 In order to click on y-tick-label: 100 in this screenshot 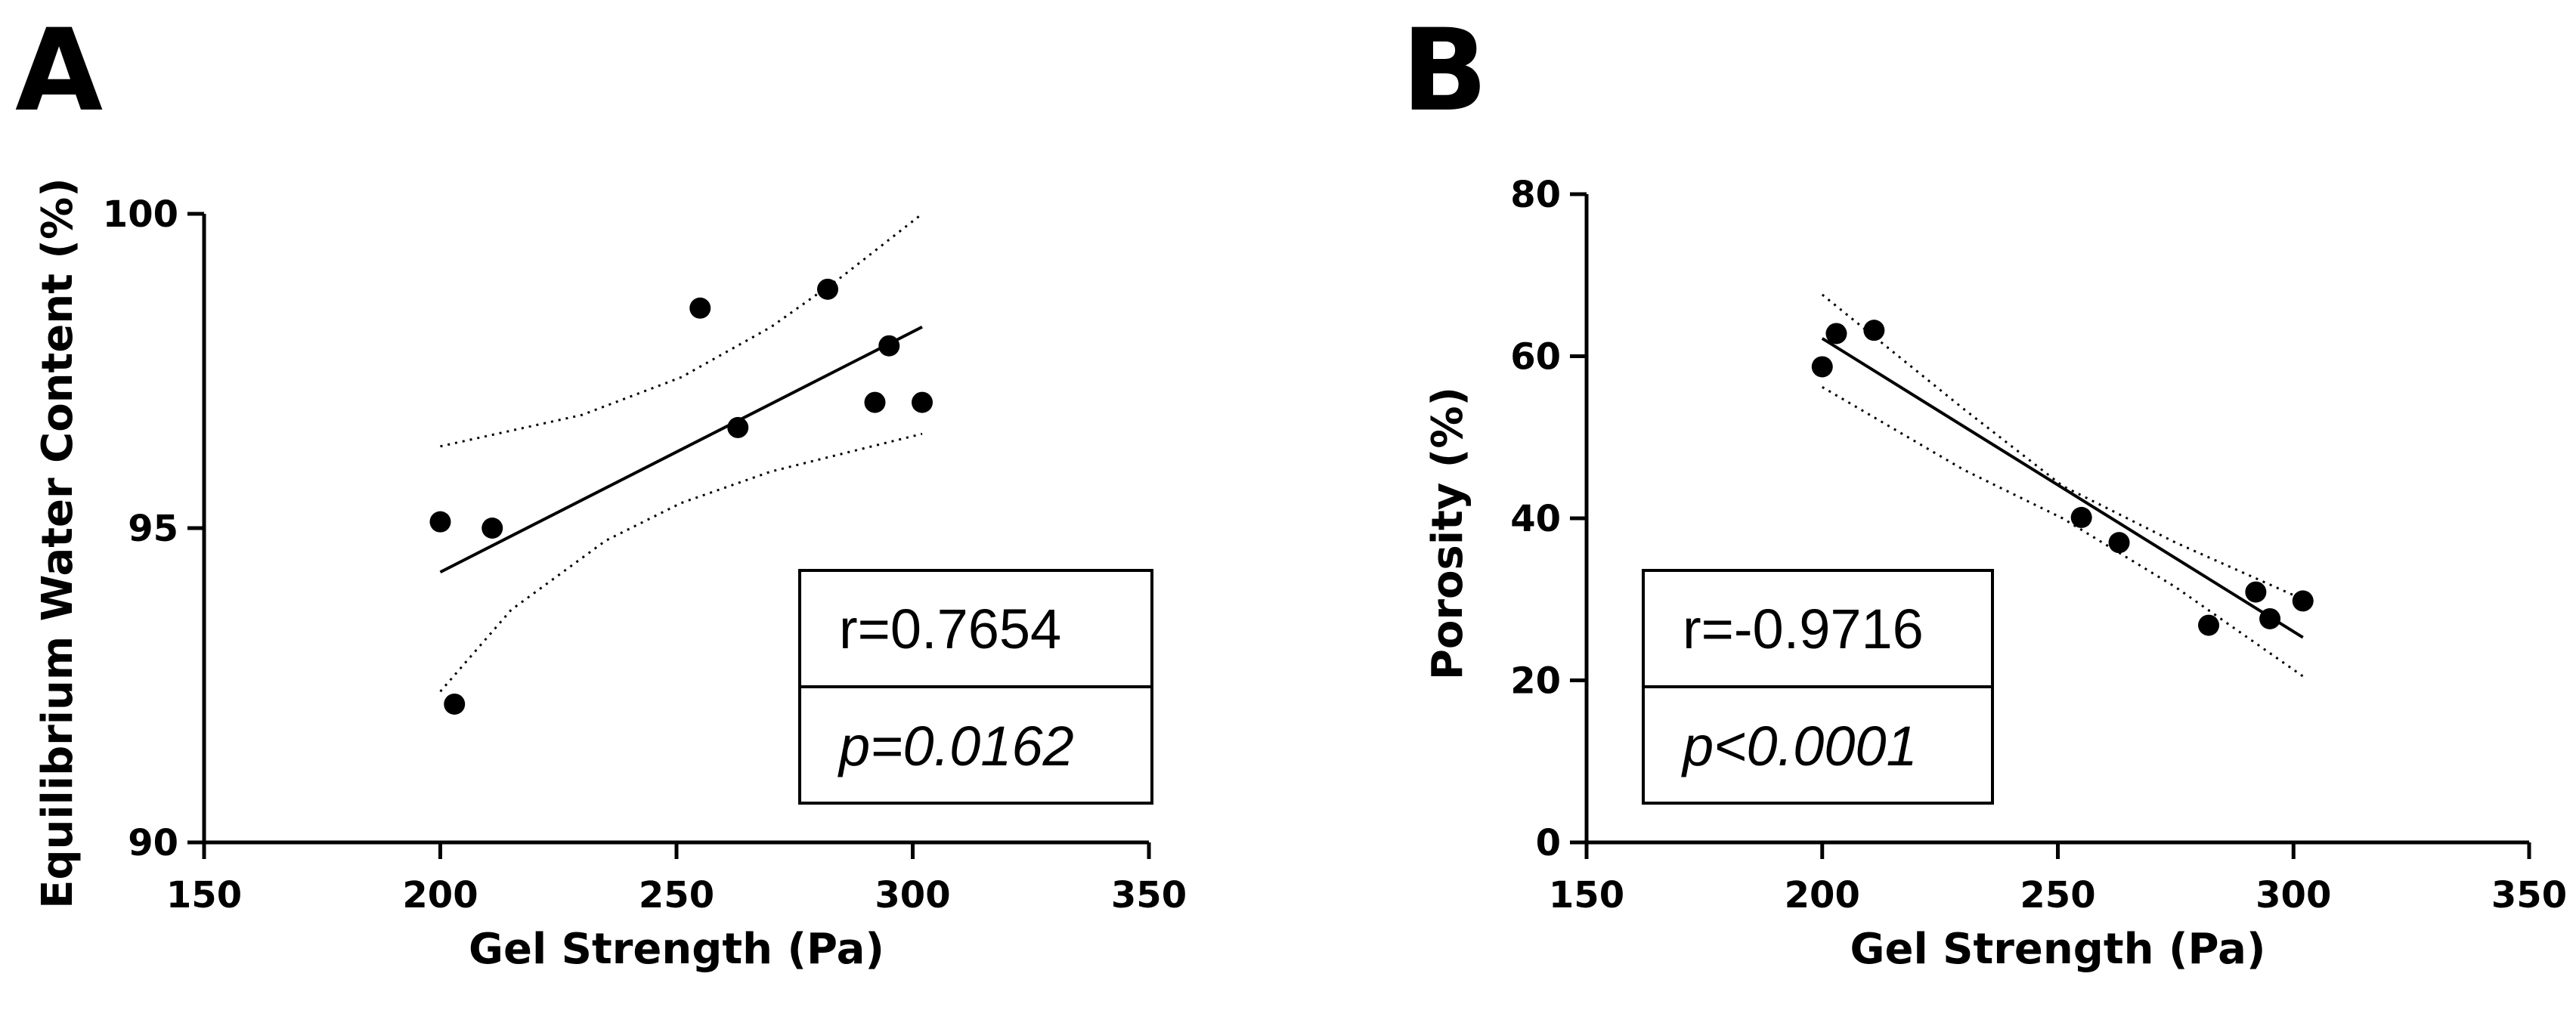, I will do `click(140, 214)`.